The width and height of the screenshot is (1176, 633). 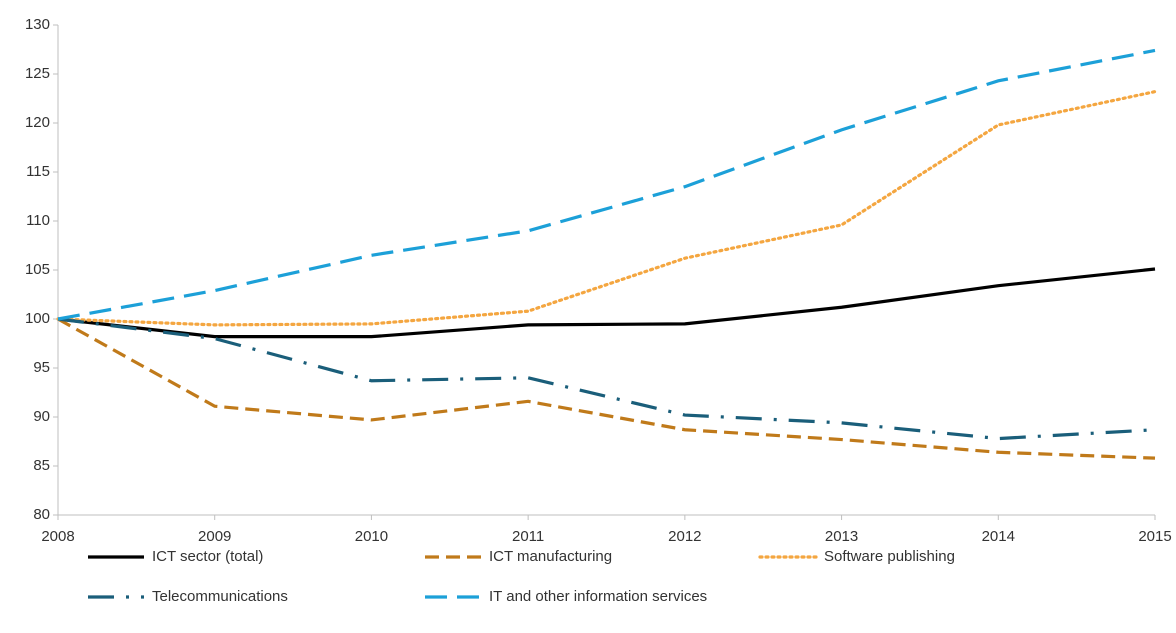 I want to click on y-tick-label: 85, so click(x=41, y=465).